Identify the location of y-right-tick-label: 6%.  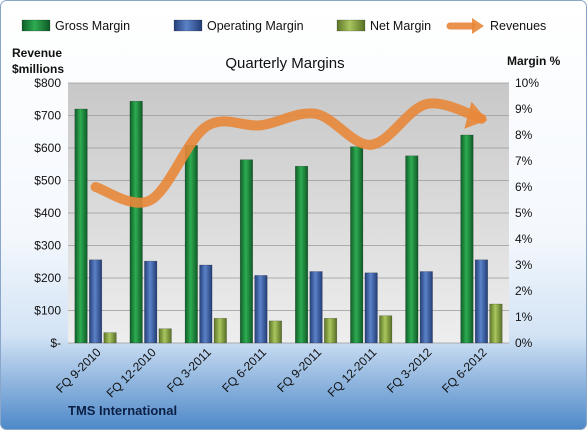
(524, 187).